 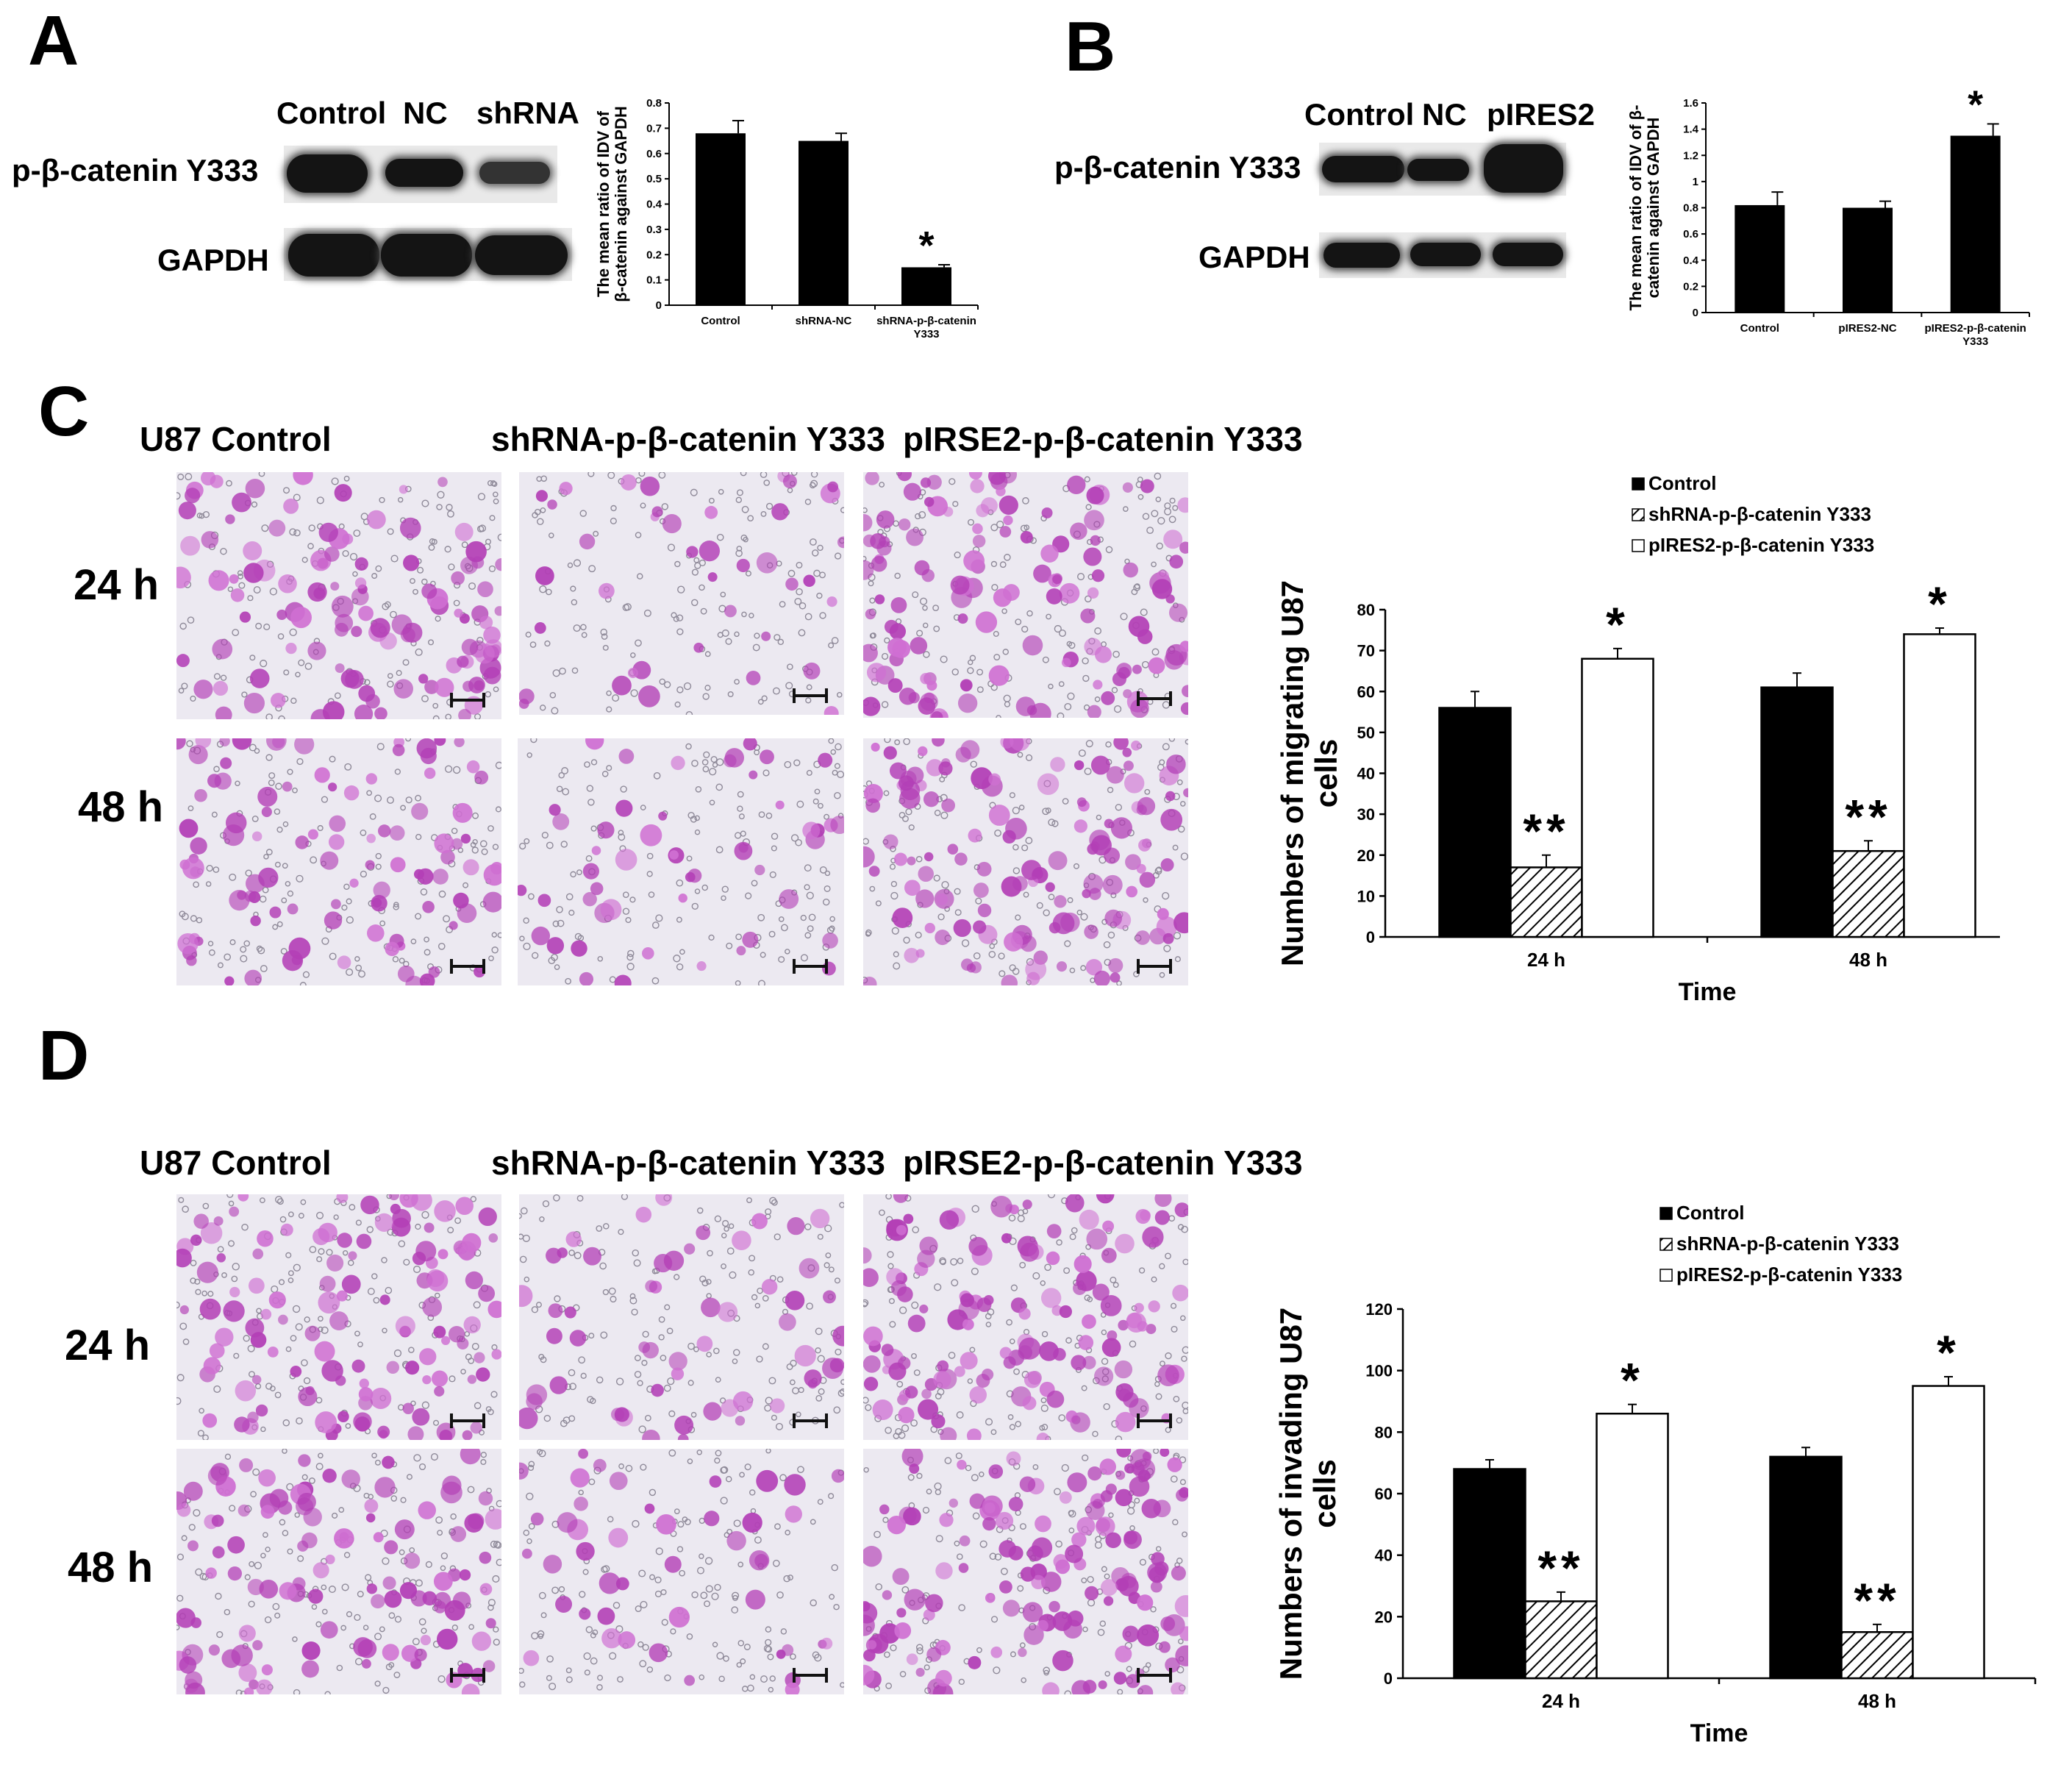 What do you see at coordinates (603, 203) in the screenshot?
I see `y-axis-title-line: The mean ratio of IDV of` at bounding box center [603, 203].